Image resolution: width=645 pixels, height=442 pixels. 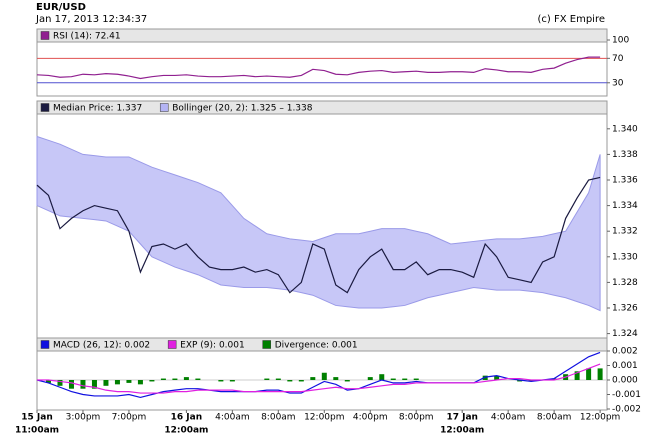 What do you see at coordinates (316, 346) in the screenshot?
I see `legend-label: Divergence: 0.001` at bounding box center [316, 346].